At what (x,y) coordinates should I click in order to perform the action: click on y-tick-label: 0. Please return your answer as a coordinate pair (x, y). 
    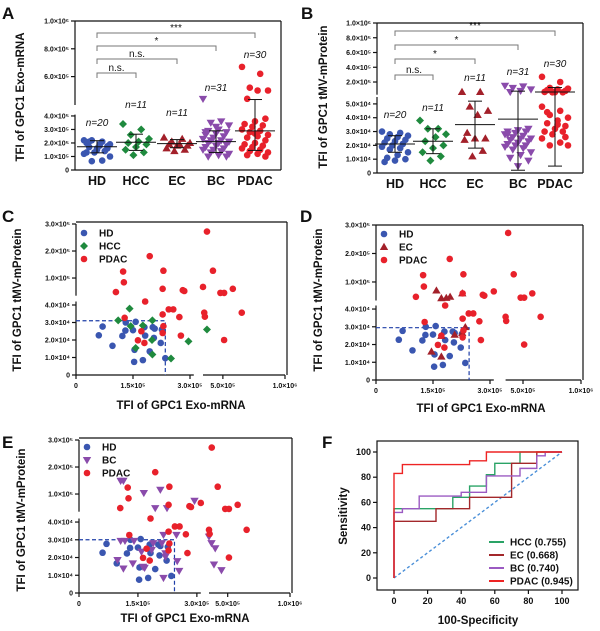
    Looking at the image, I should click on (368, 578).